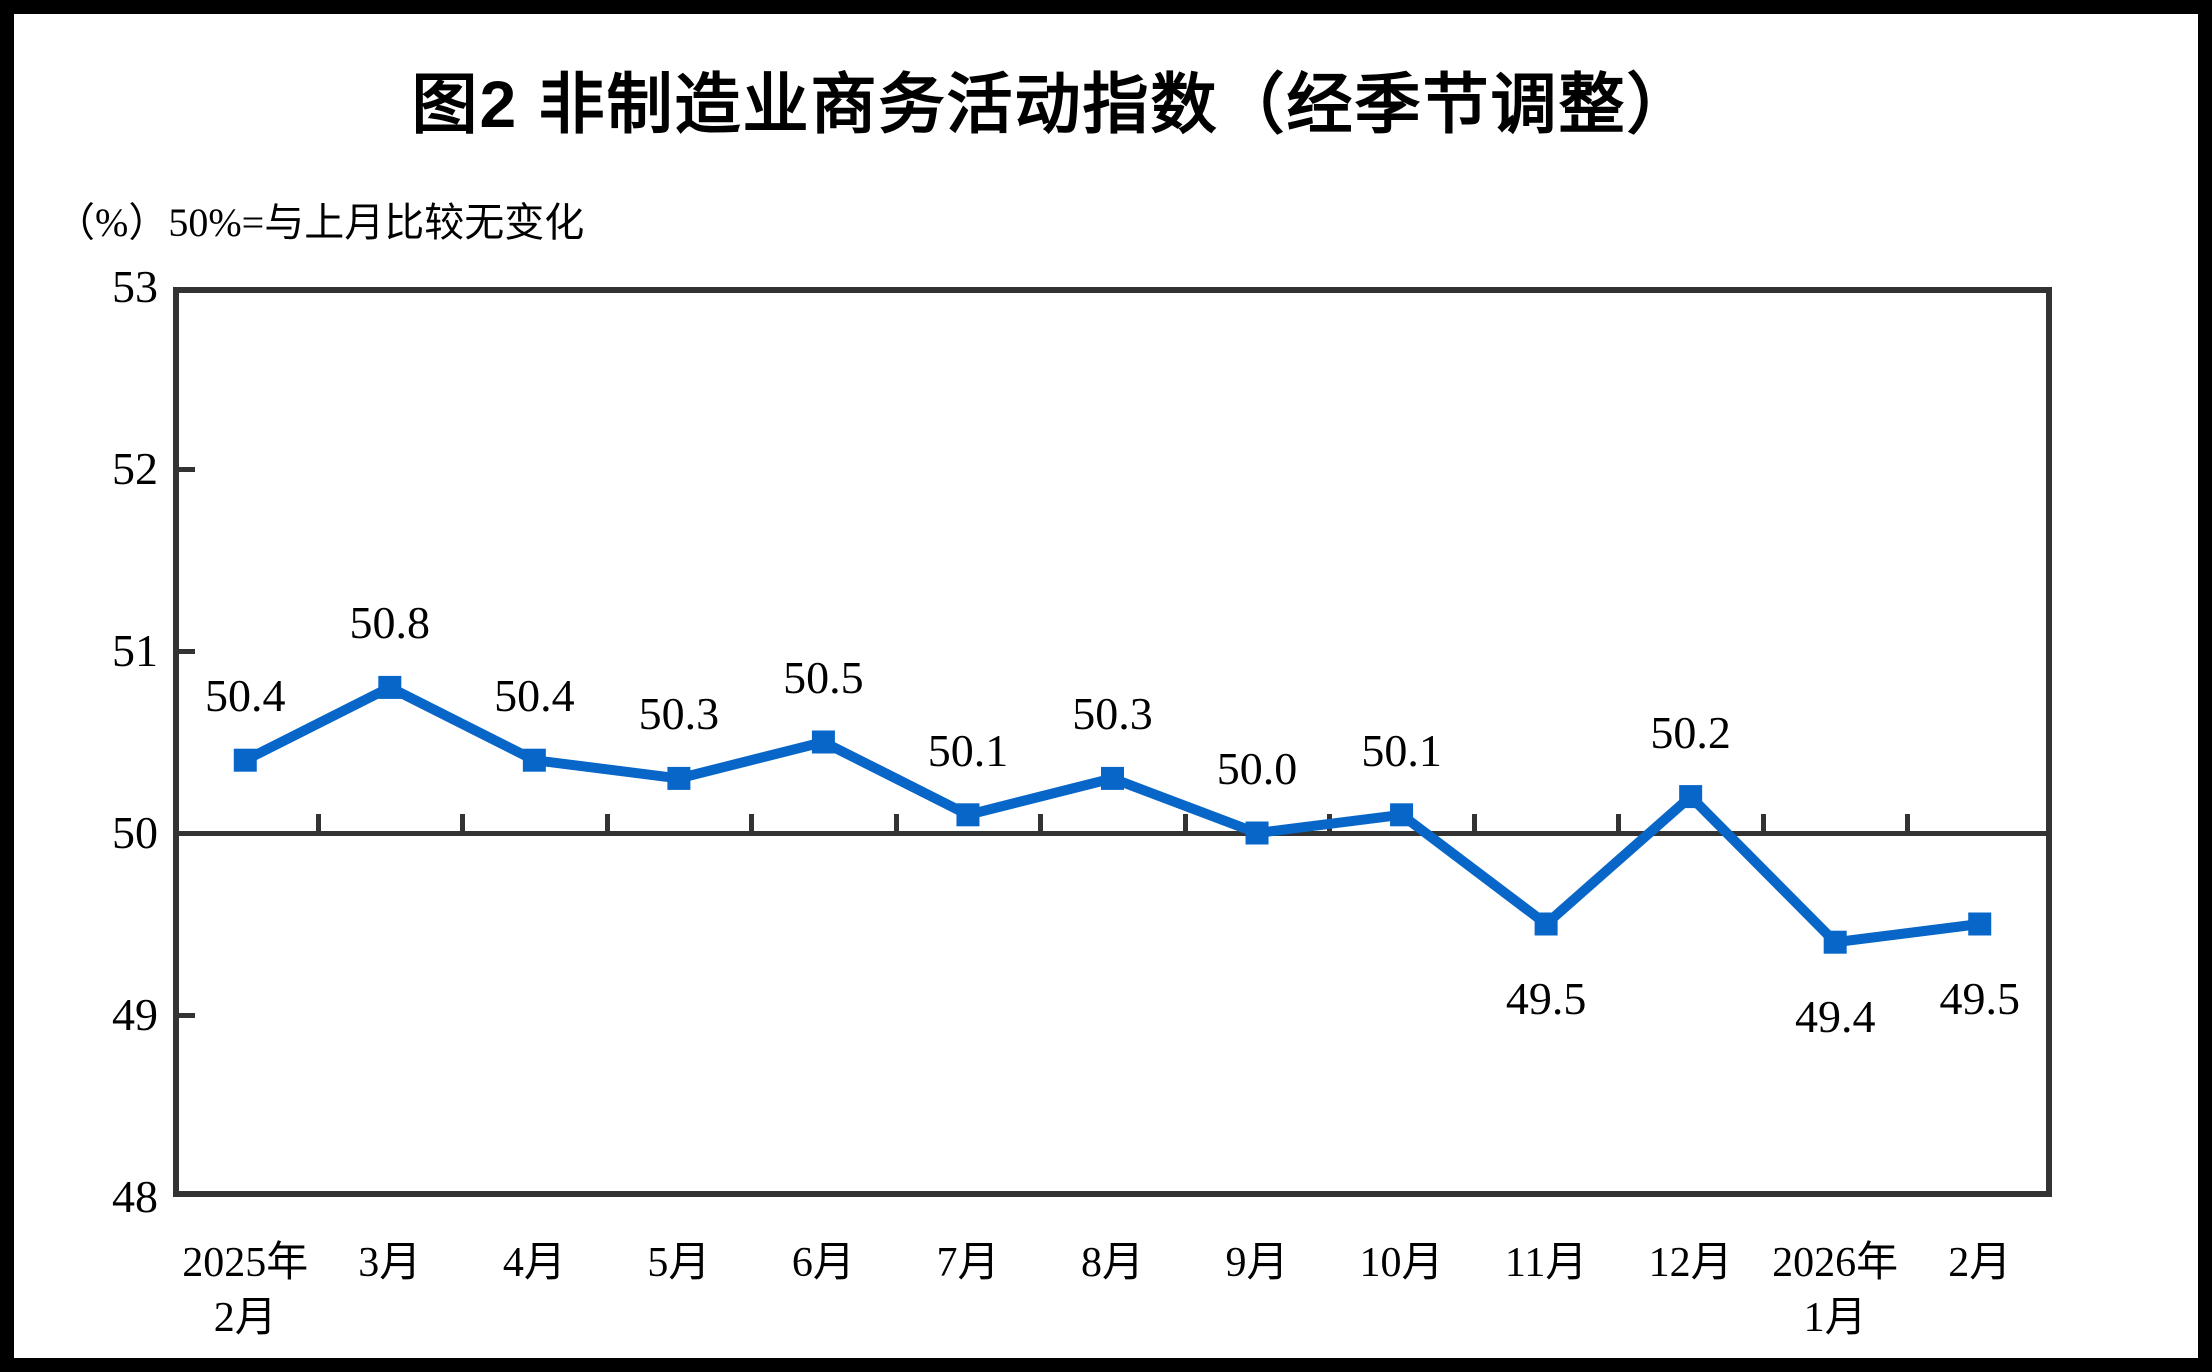 The height and width of the screenshot is (1372, 2212). I want to click on x-axis-label: 7月, so click(968, 1263).